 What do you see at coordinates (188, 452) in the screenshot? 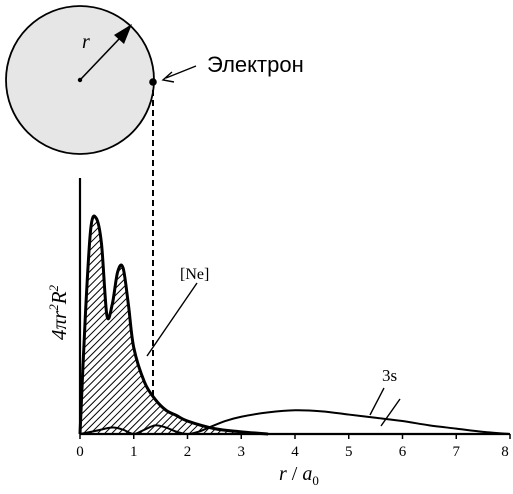
I see `x-tick-label: 2` at bounding box center [188, 452].